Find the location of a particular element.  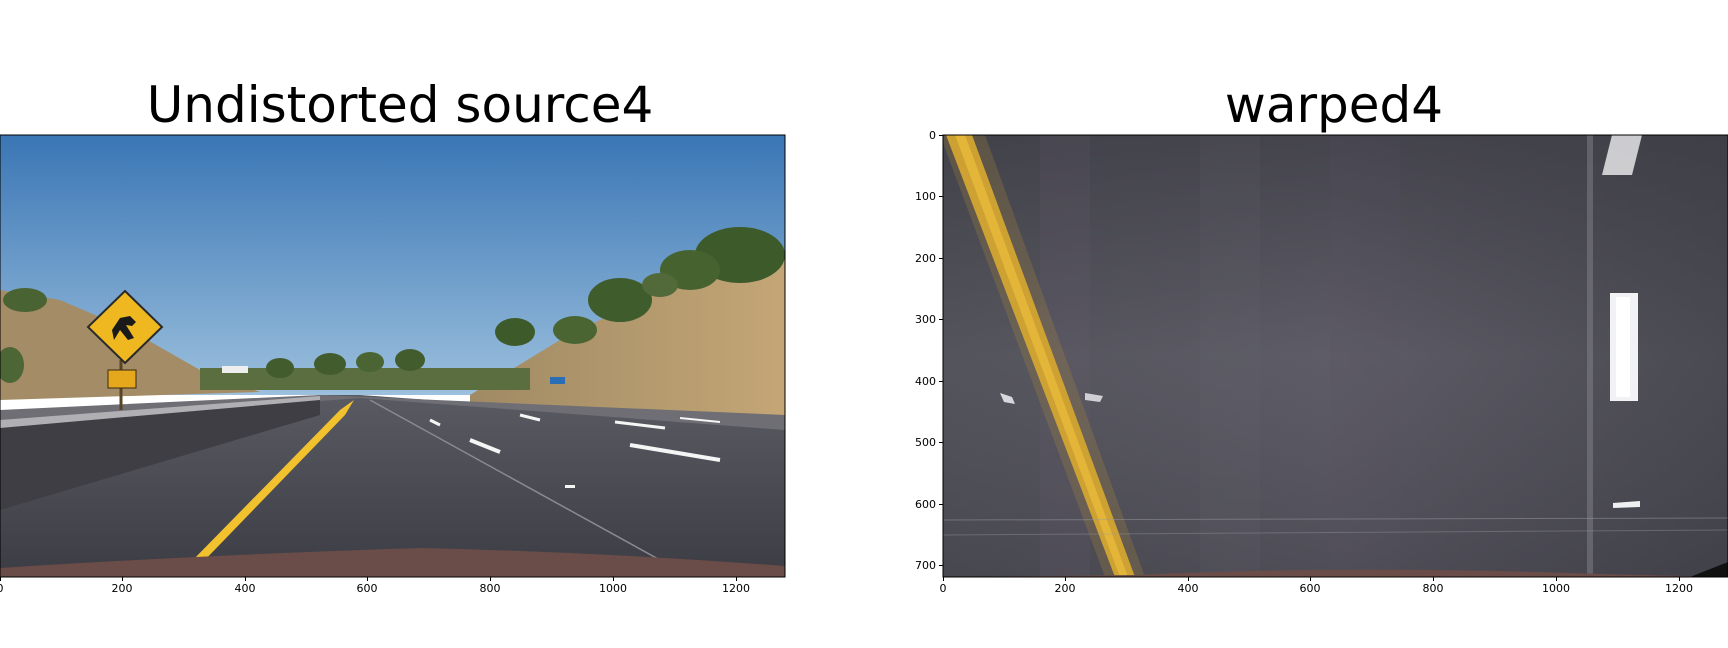

right-x-tick-label: 600 is located at coordinates (1310, 588).